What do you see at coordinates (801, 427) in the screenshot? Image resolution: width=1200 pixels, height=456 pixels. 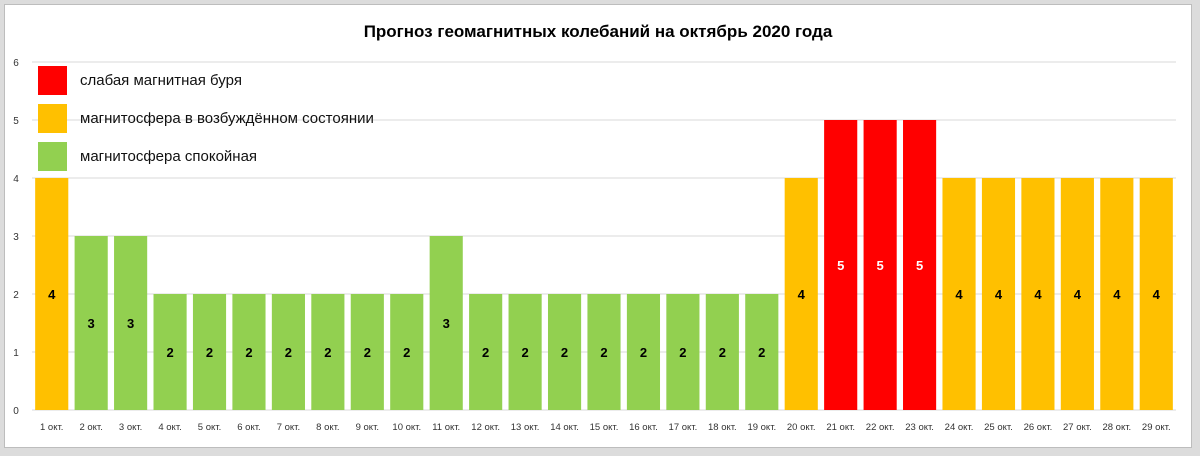 I see `x-tick-label: 20 окт.` at bounding box center [801, 427].